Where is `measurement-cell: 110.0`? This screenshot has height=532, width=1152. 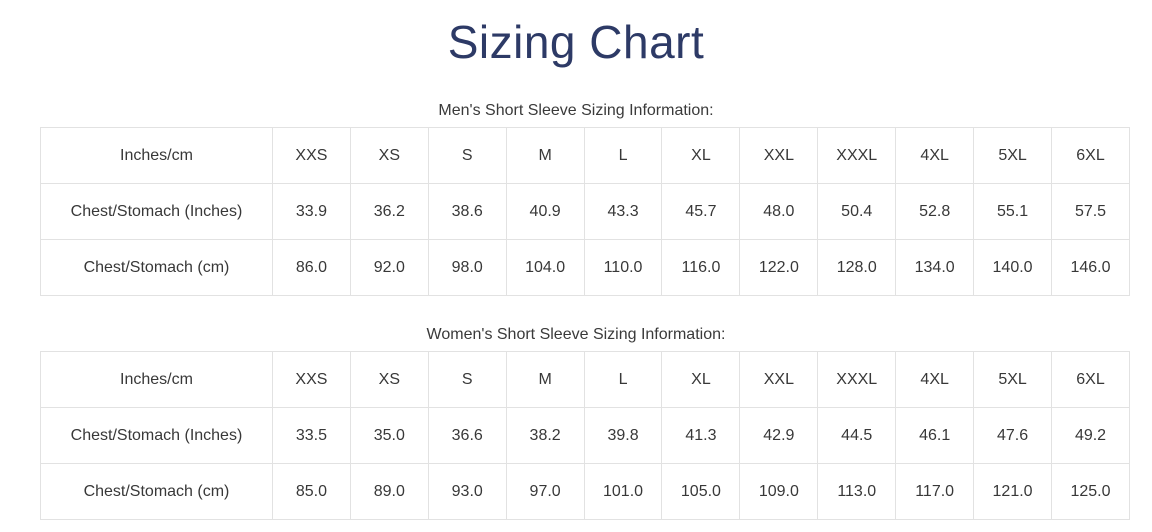 measurement-cell: 110.0 is located at coordinates (623, 268).